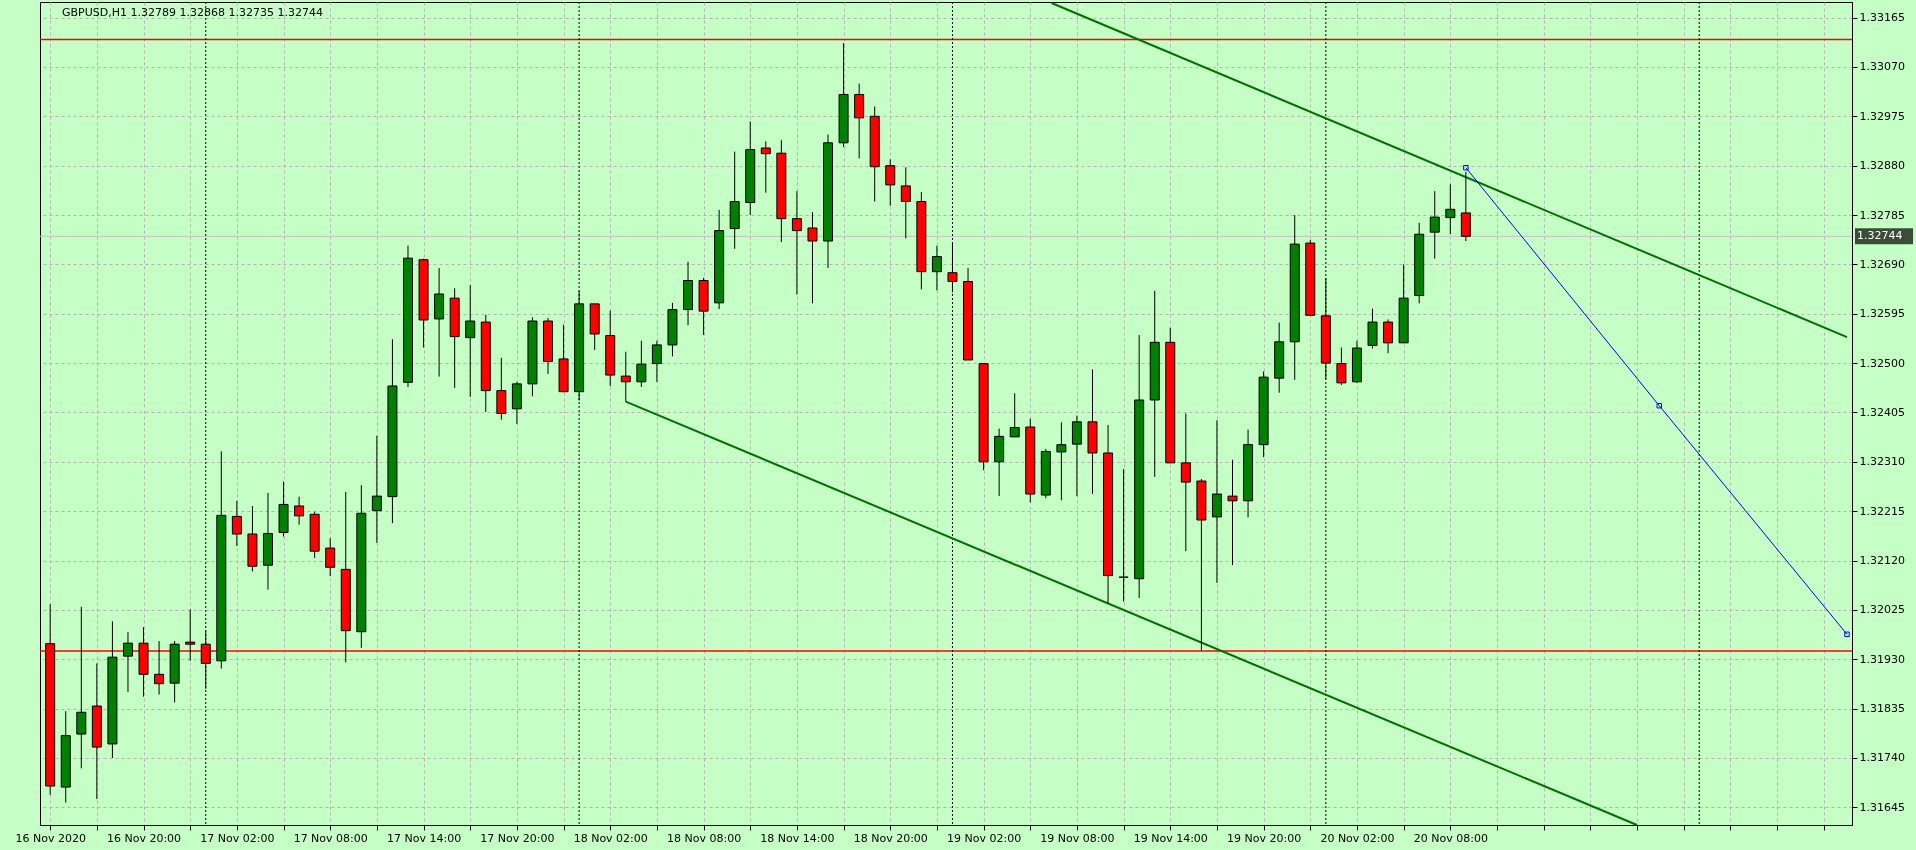 This screenshot has width=1916, height=850. What do you see at coordinates (1882, 264) in the screenshot?
I see `y-tick-label: 1.32690` at bounding box center [1882, 264].